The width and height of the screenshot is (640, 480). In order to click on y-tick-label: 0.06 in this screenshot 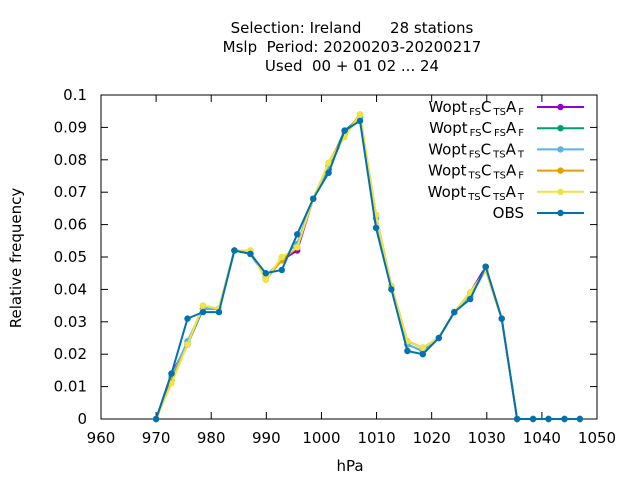, I will do `click(70, 225)`.